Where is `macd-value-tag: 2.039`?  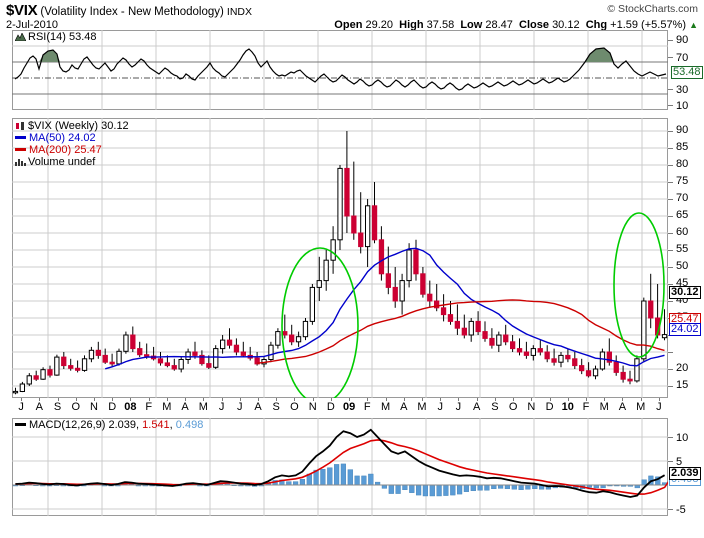 macd-value-tag: 2.039 is located at coordinates (685, 473).